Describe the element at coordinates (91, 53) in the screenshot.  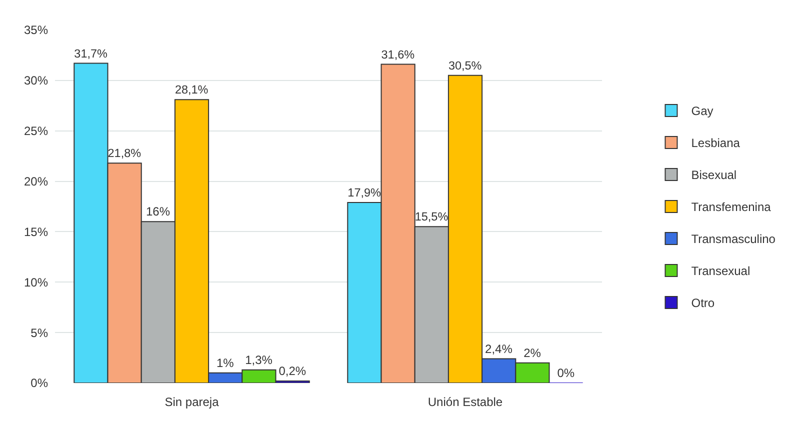
I see `data-label: 31,7%` at that location.